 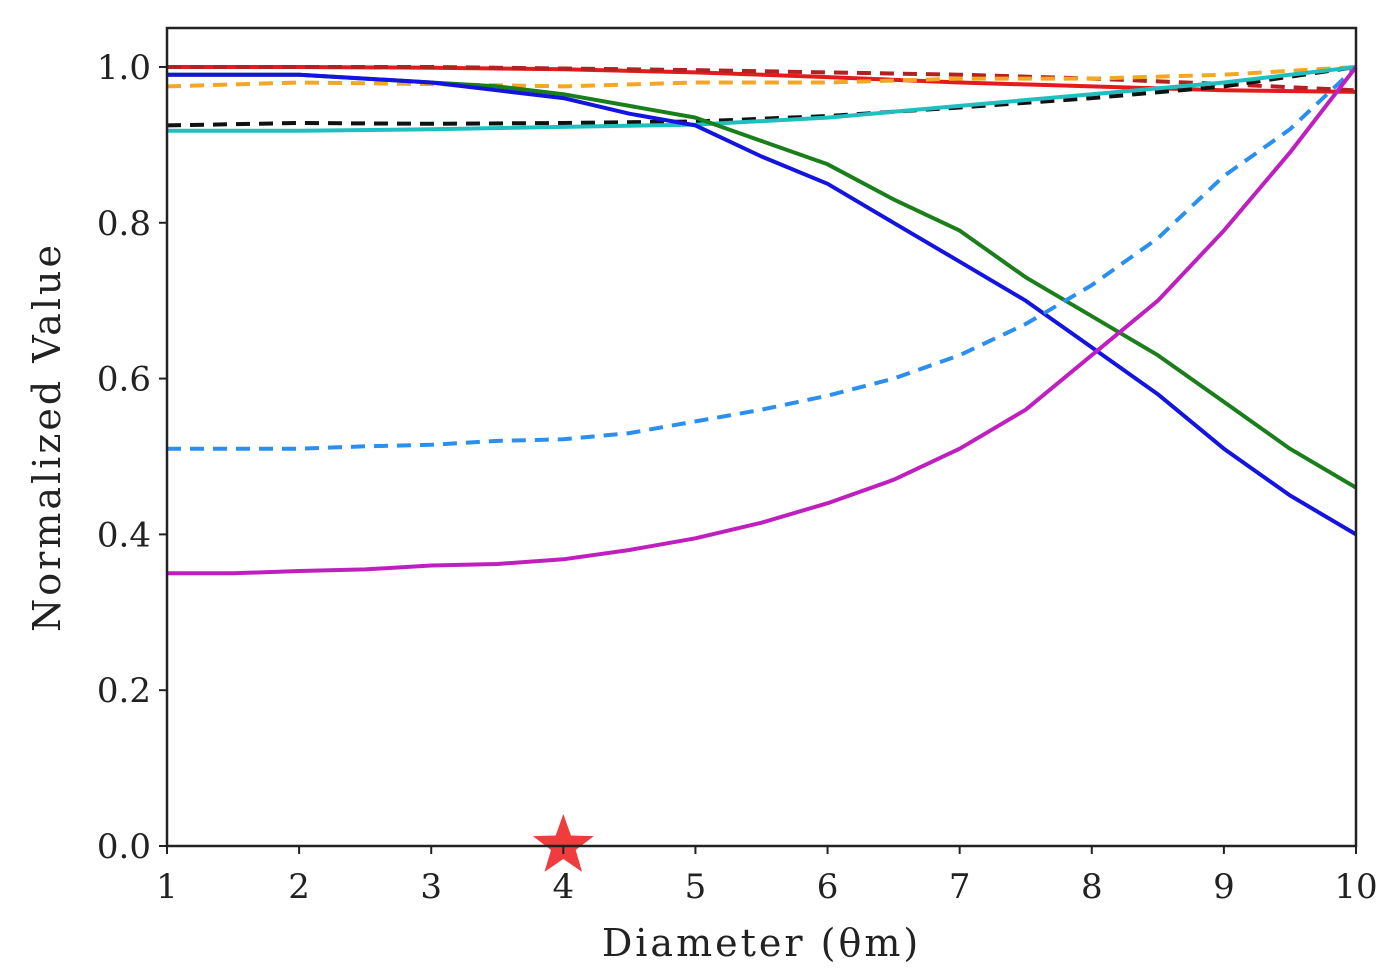 I want to click on y-tick-label: 0.4, so click(x=124, y=535).